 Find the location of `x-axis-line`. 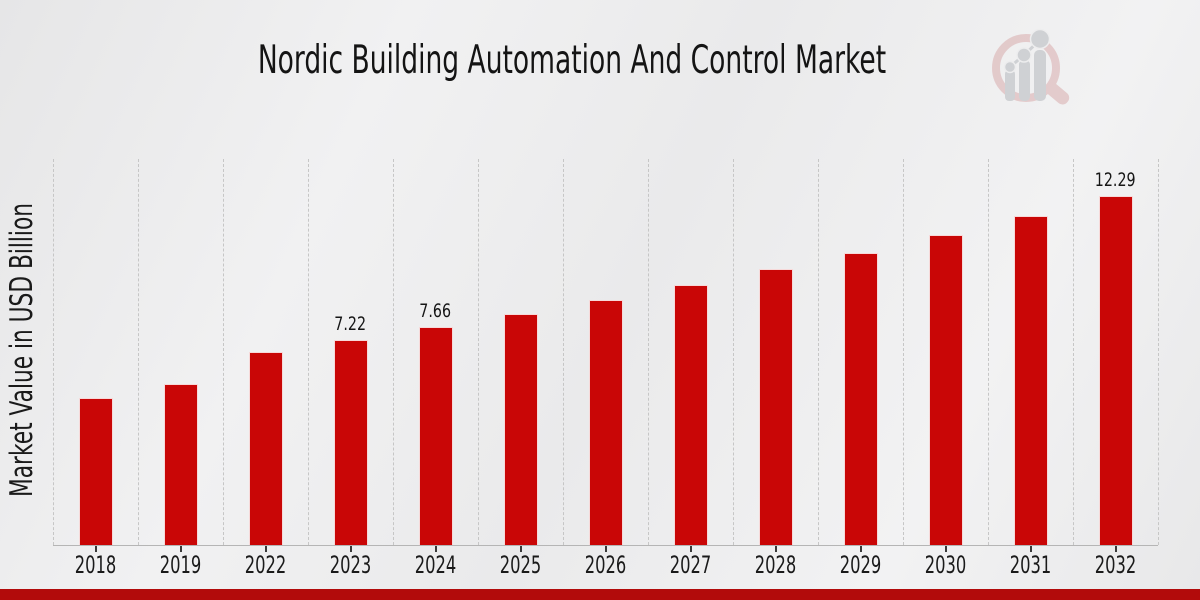

x-axis-line is located at coordinates (605, 545).